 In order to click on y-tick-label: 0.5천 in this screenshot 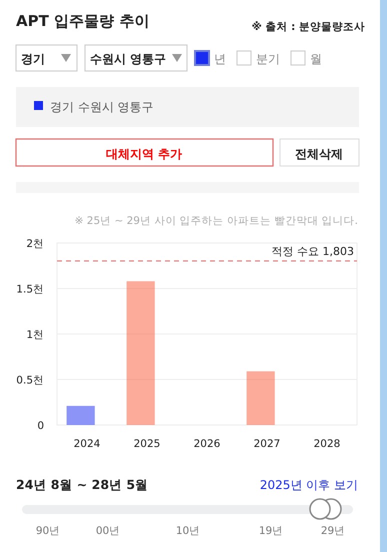, I will do `click(30, 380)`.